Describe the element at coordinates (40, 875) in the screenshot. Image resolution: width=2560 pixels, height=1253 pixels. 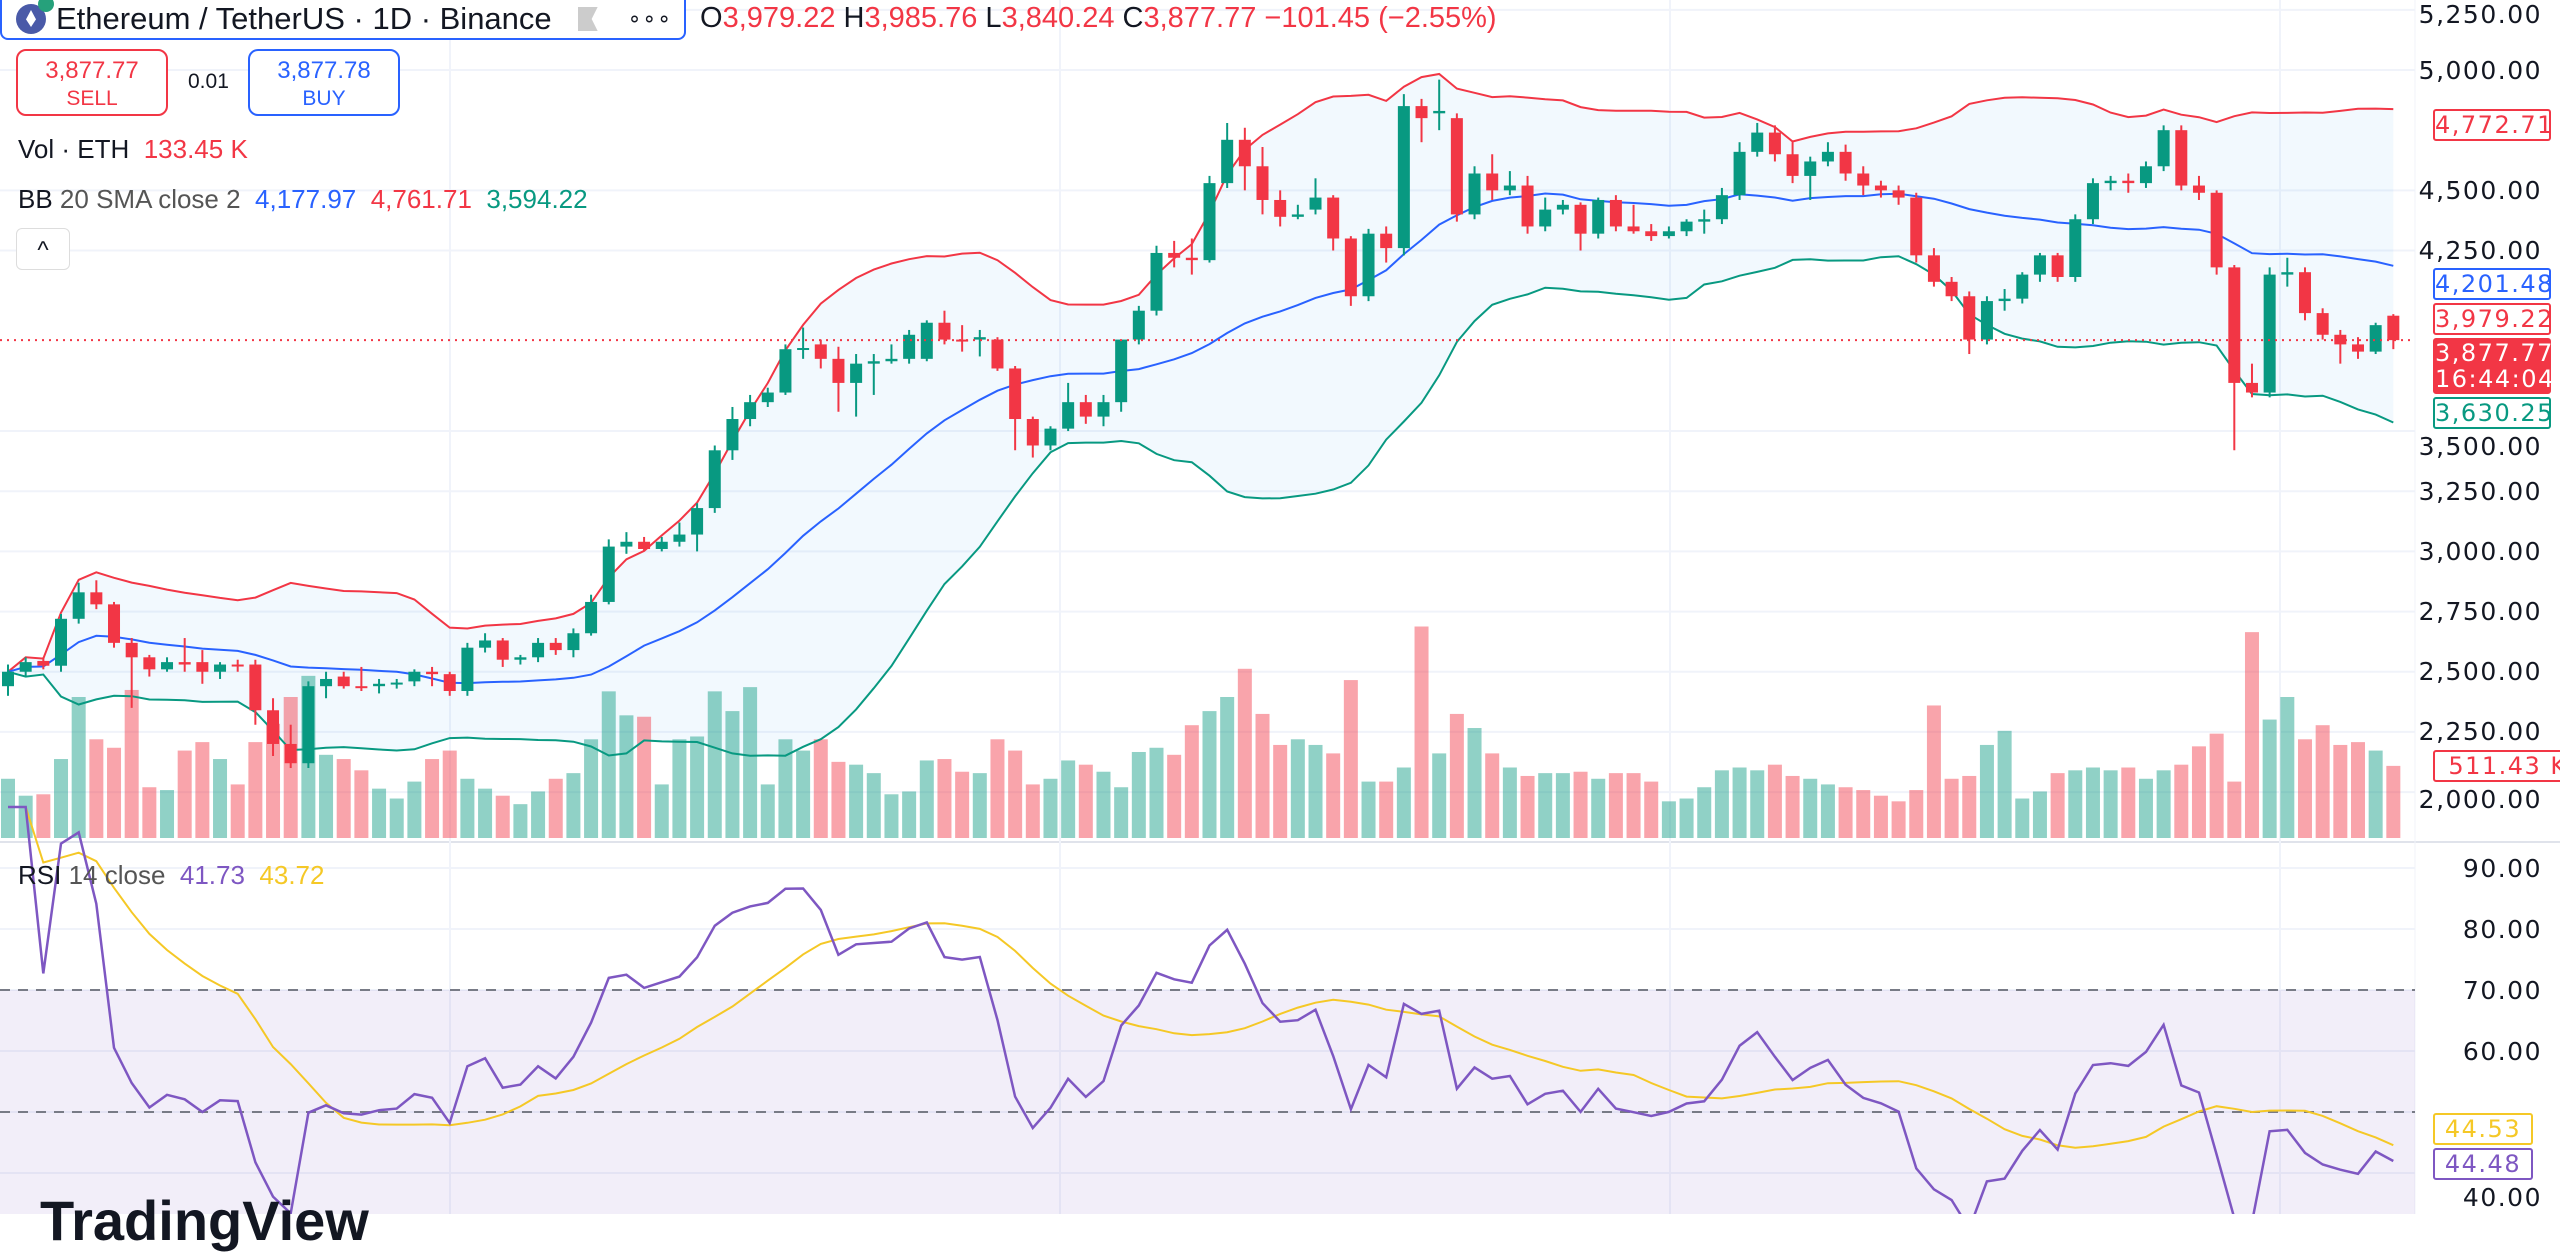
I see `rsi-name: RSI` at that location.